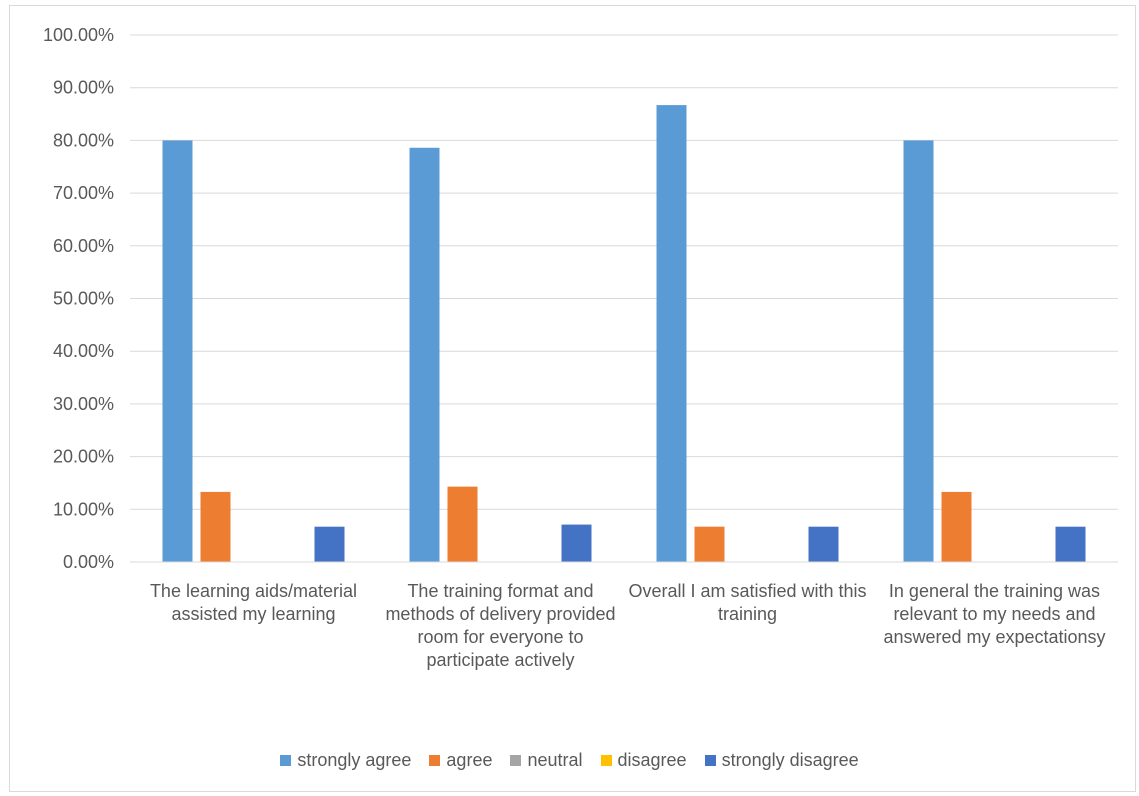 The image size is (1139, 796). I want to click on legend-item: disagree, so click(643, 760).